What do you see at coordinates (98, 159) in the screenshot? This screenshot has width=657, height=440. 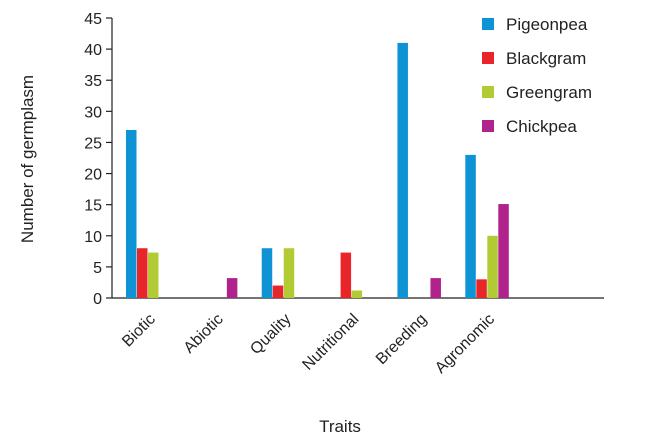 I see `y-axis: 0 5 10 15 20 25 30 35 40 45` at bounding box center [98, 159].